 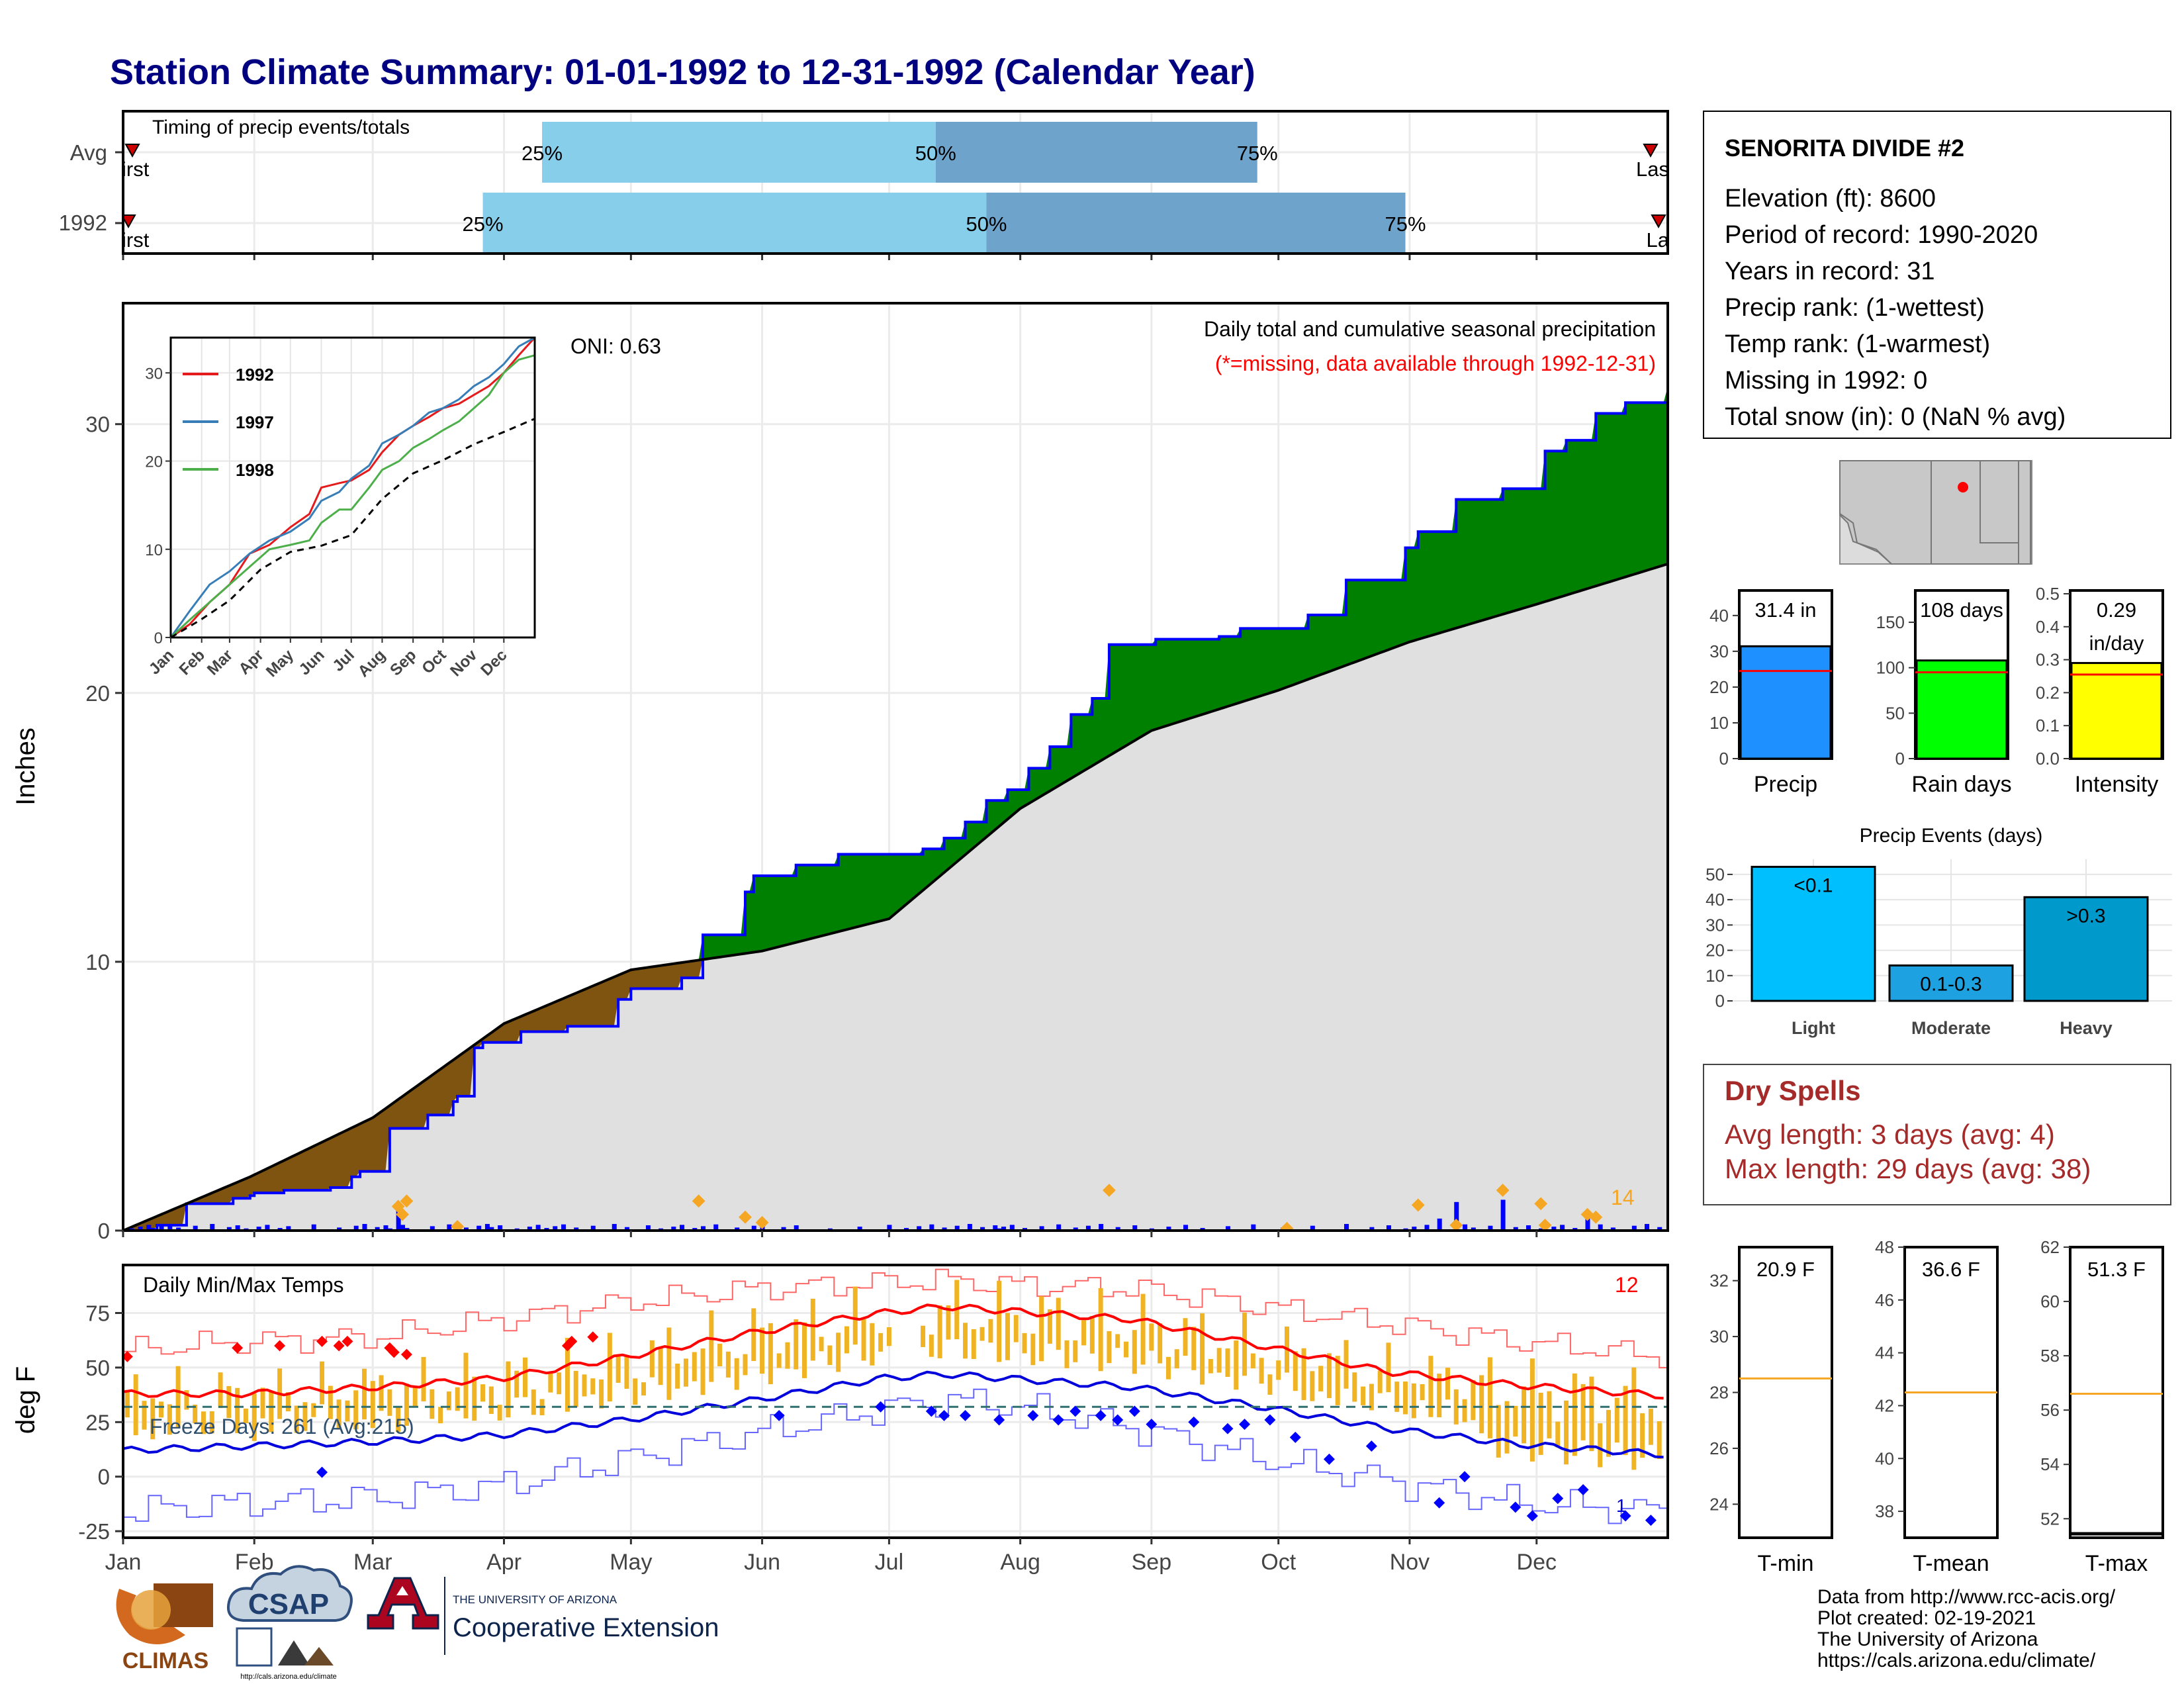 I want to click on summary-value-label: 108 days, so click(x=1962, y=610).